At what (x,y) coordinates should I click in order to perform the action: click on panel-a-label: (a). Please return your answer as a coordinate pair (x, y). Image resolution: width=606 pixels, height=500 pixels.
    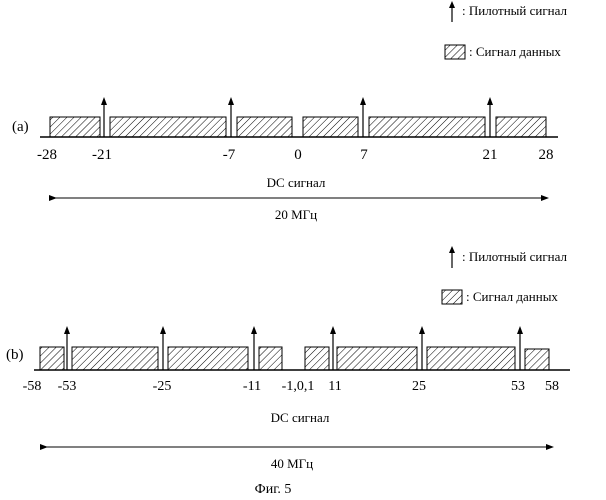
    Looking at the image, I should click on (20, 127).